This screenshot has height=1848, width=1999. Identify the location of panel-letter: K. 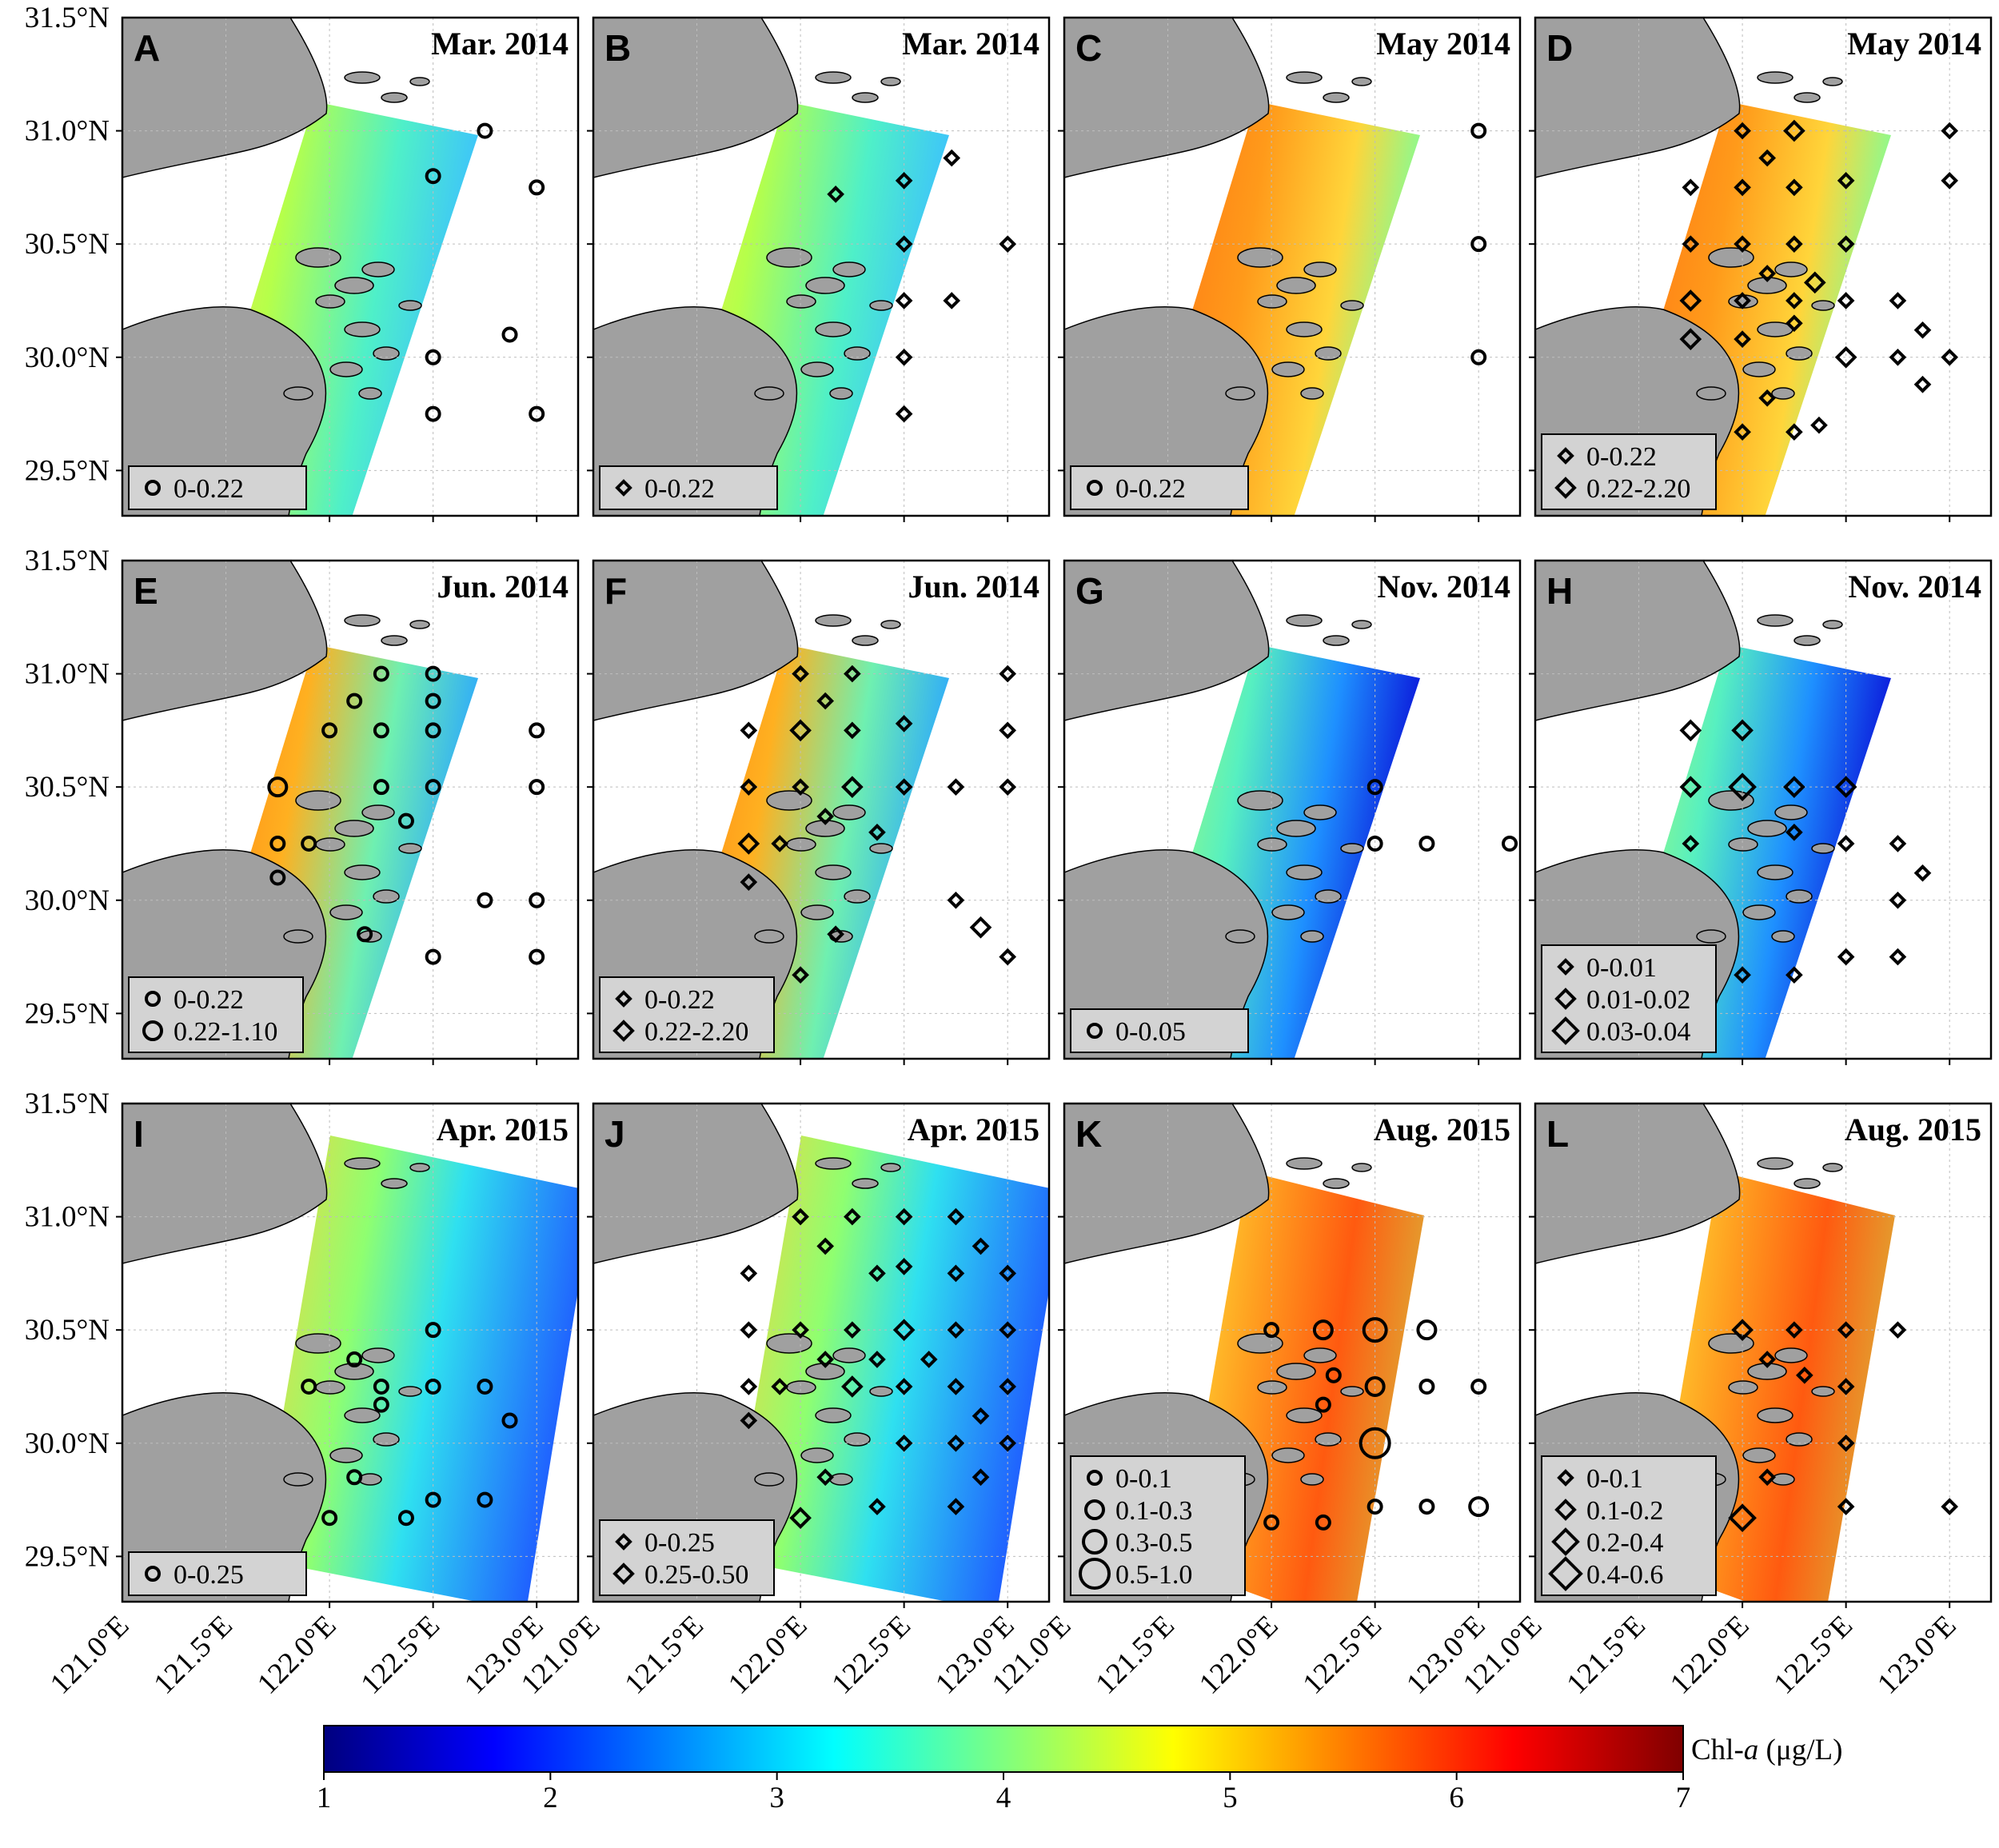
(1088, 1134).